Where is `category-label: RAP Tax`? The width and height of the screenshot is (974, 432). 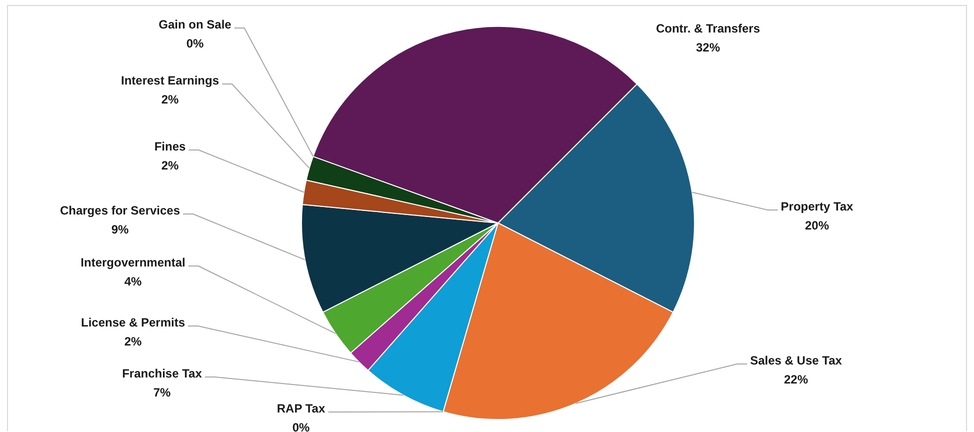
category-label: RAP Tax is located at coordinates (301, 408).